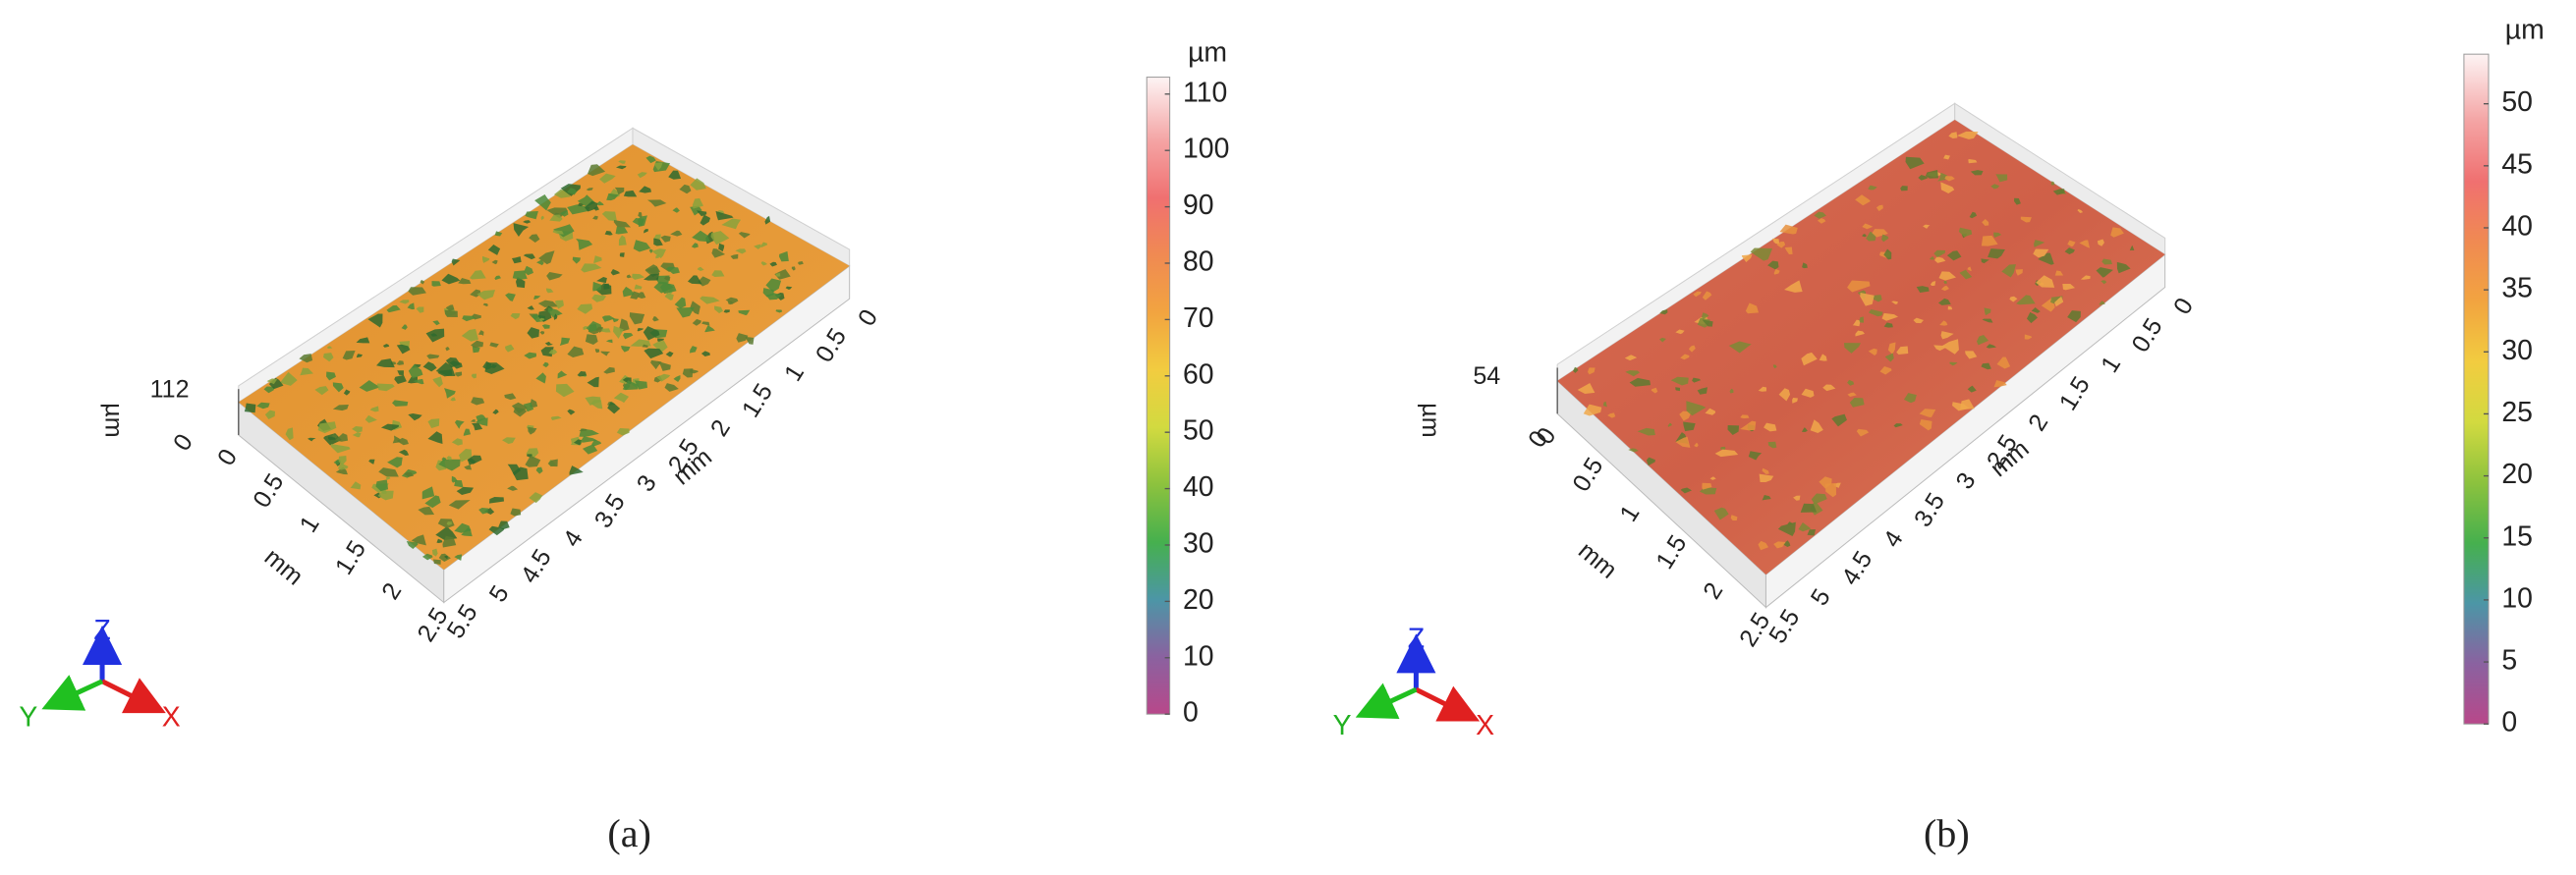 The image size is (2576, 875). What do you see at coordinates (1205, 92) in the screenshot?
I see `colorbar-tick-label: 110` at bounding box center [1205, 92].